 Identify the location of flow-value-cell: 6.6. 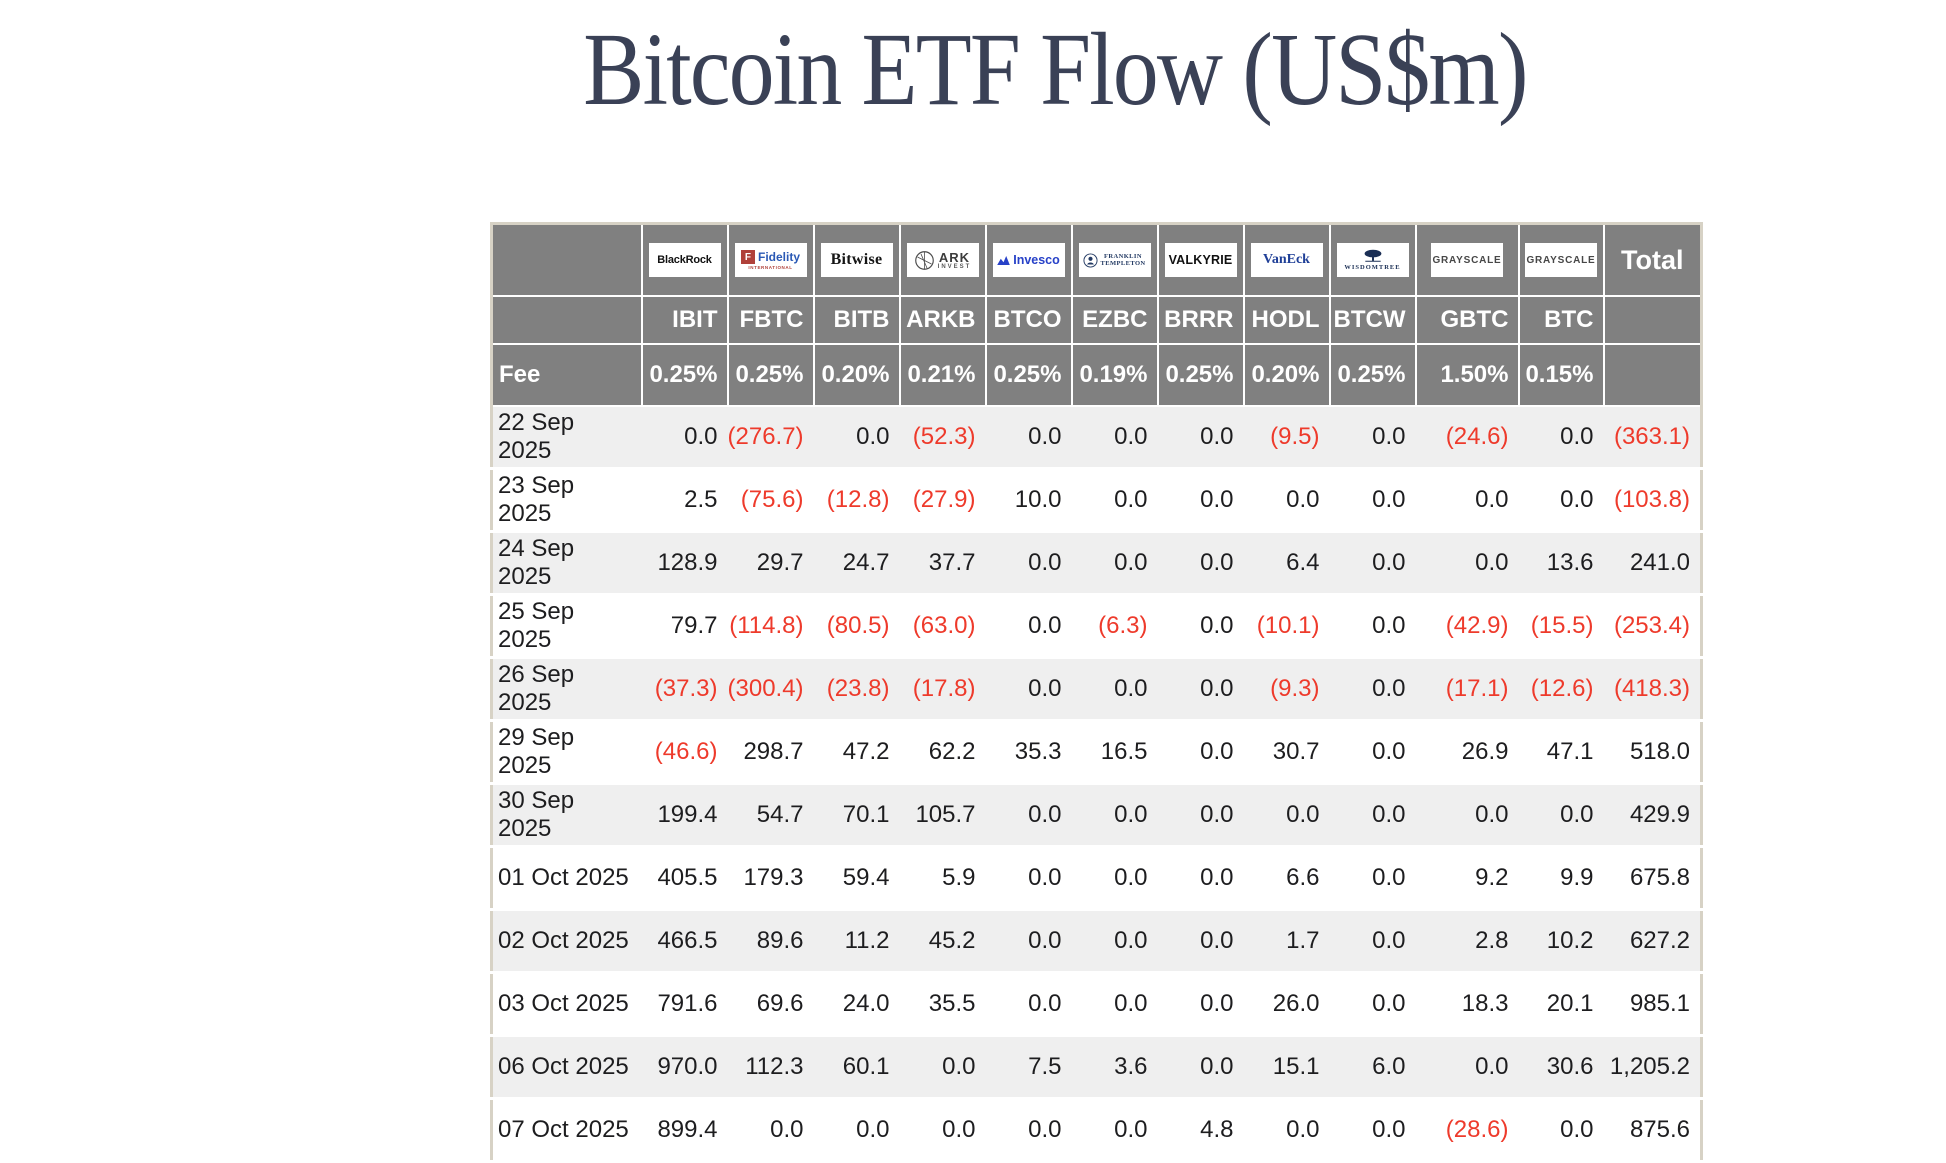
(1286, 878).